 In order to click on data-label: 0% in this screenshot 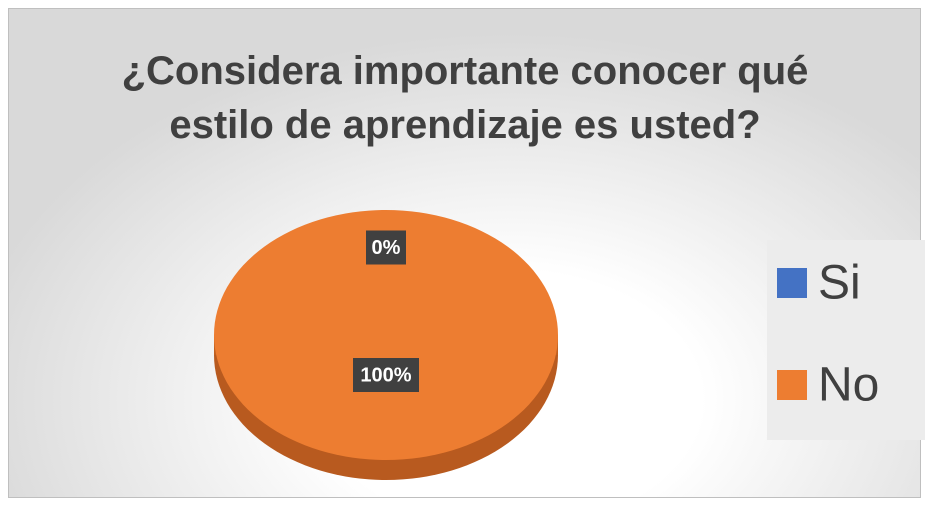, I will do `click(386, 248)`.